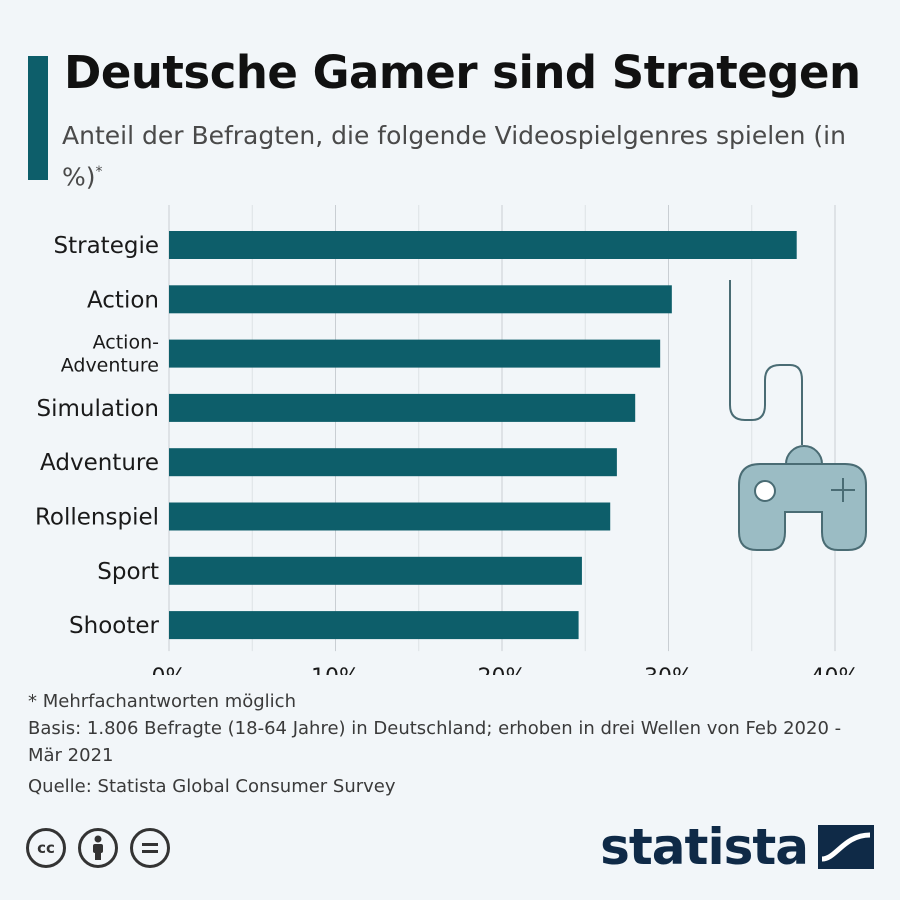 This screenshot has width=900, height=900. What do you see at coordinates (846, 847) in the screenshot?
I see `statista-mark-icon` at bounding box center [846, 847].